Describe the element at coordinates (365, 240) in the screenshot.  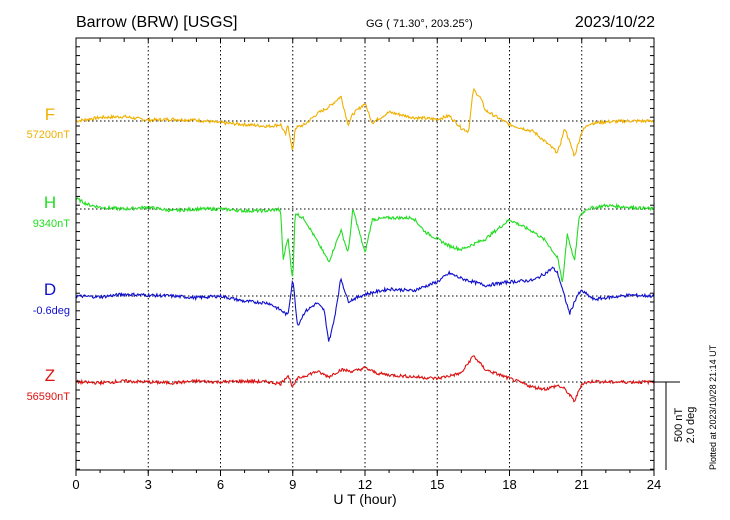
I see `series-line-H` at that location.